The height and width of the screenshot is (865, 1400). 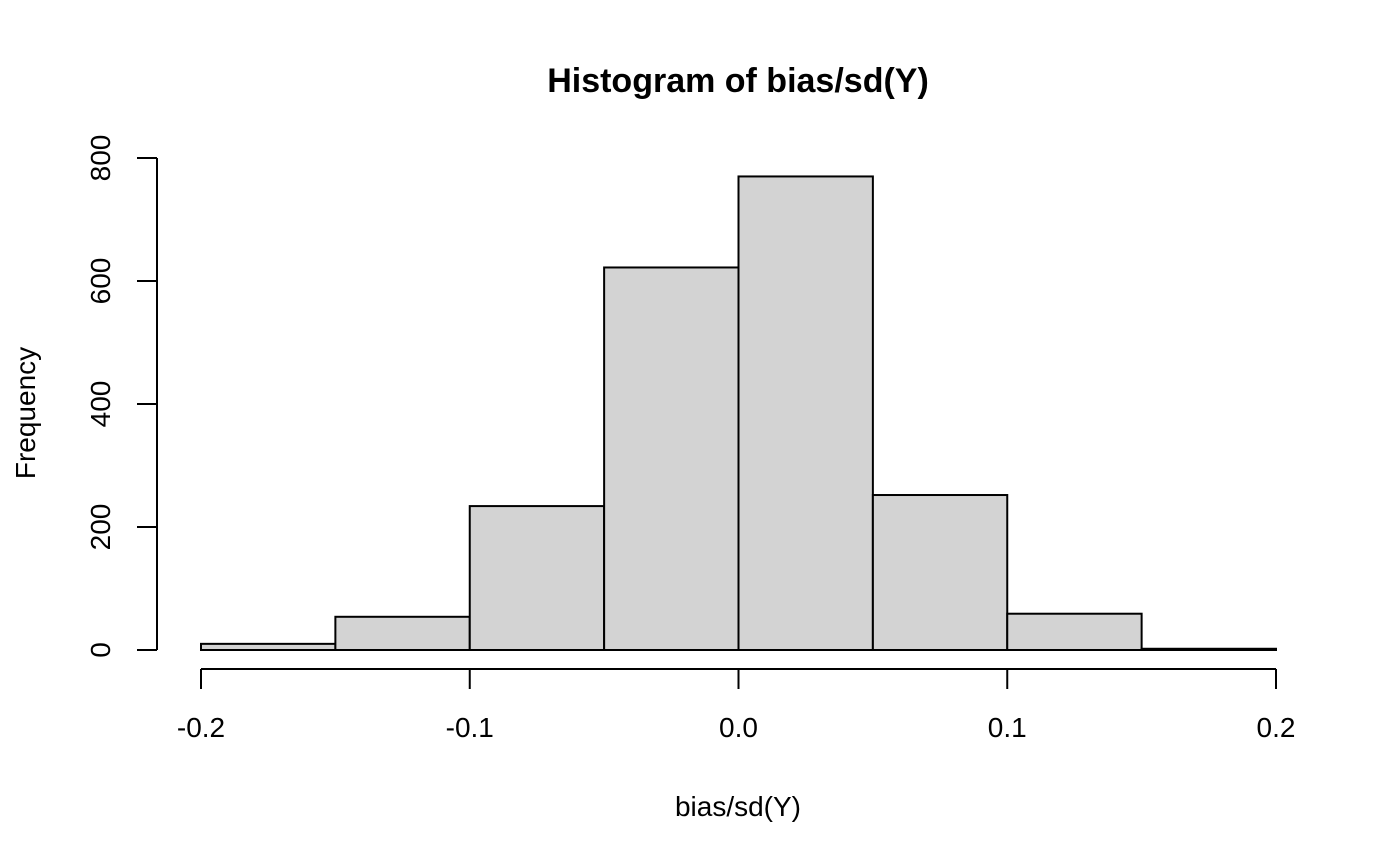 What do you see at coordinates (738, 727) in the screenshot?
I see `x-tick-label: 0.0` at bounding box center [738, 727].